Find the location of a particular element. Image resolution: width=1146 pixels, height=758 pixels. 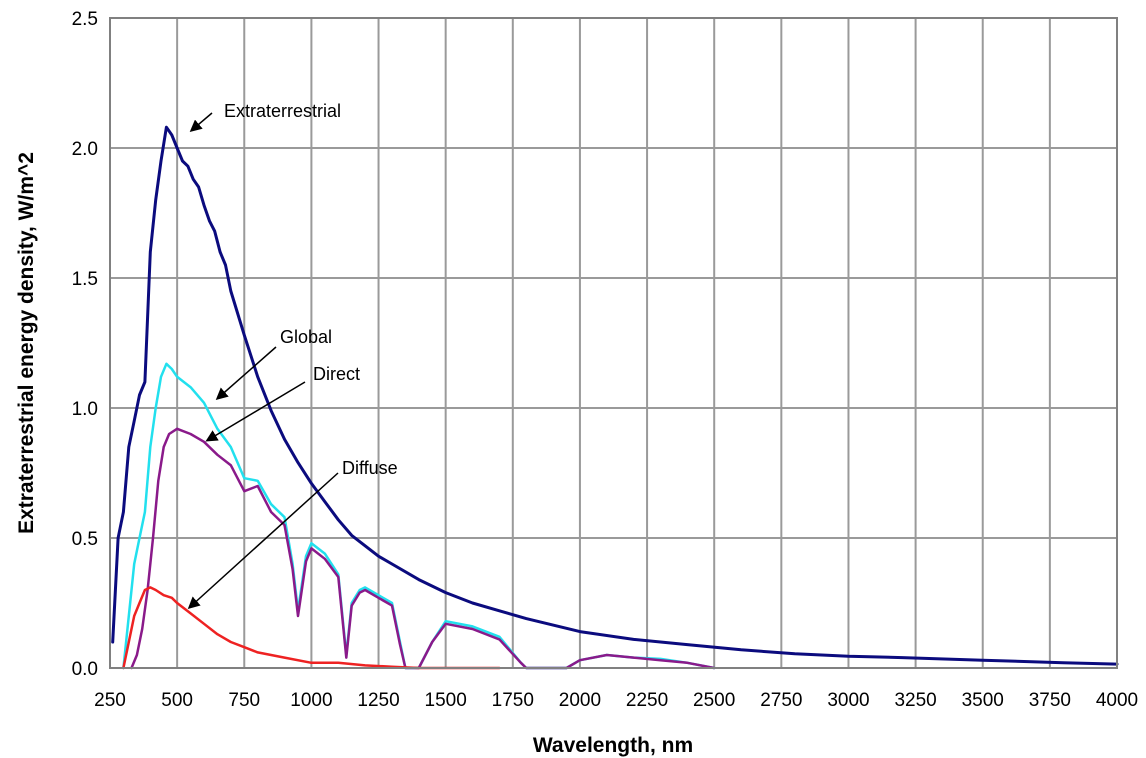

y-axis-title: Extraterrestrial energy density, W/m^2 is located at coordinates (26, 343).